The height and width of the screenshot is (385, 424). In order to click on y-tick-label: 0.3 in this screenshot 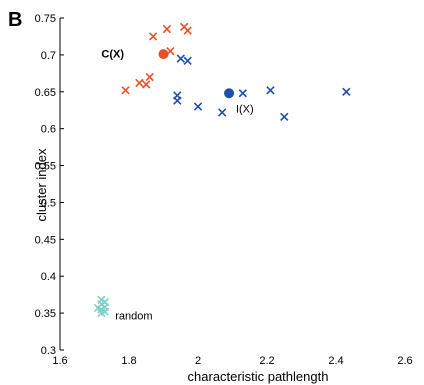, I will do `click(48, 351)`.